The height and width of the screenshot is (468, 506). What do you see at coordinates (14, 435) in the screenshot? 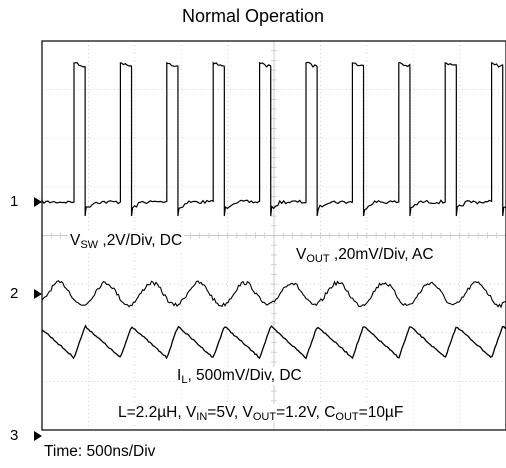
I see `ch3-marker: 3` at bounding box center [14, 435].